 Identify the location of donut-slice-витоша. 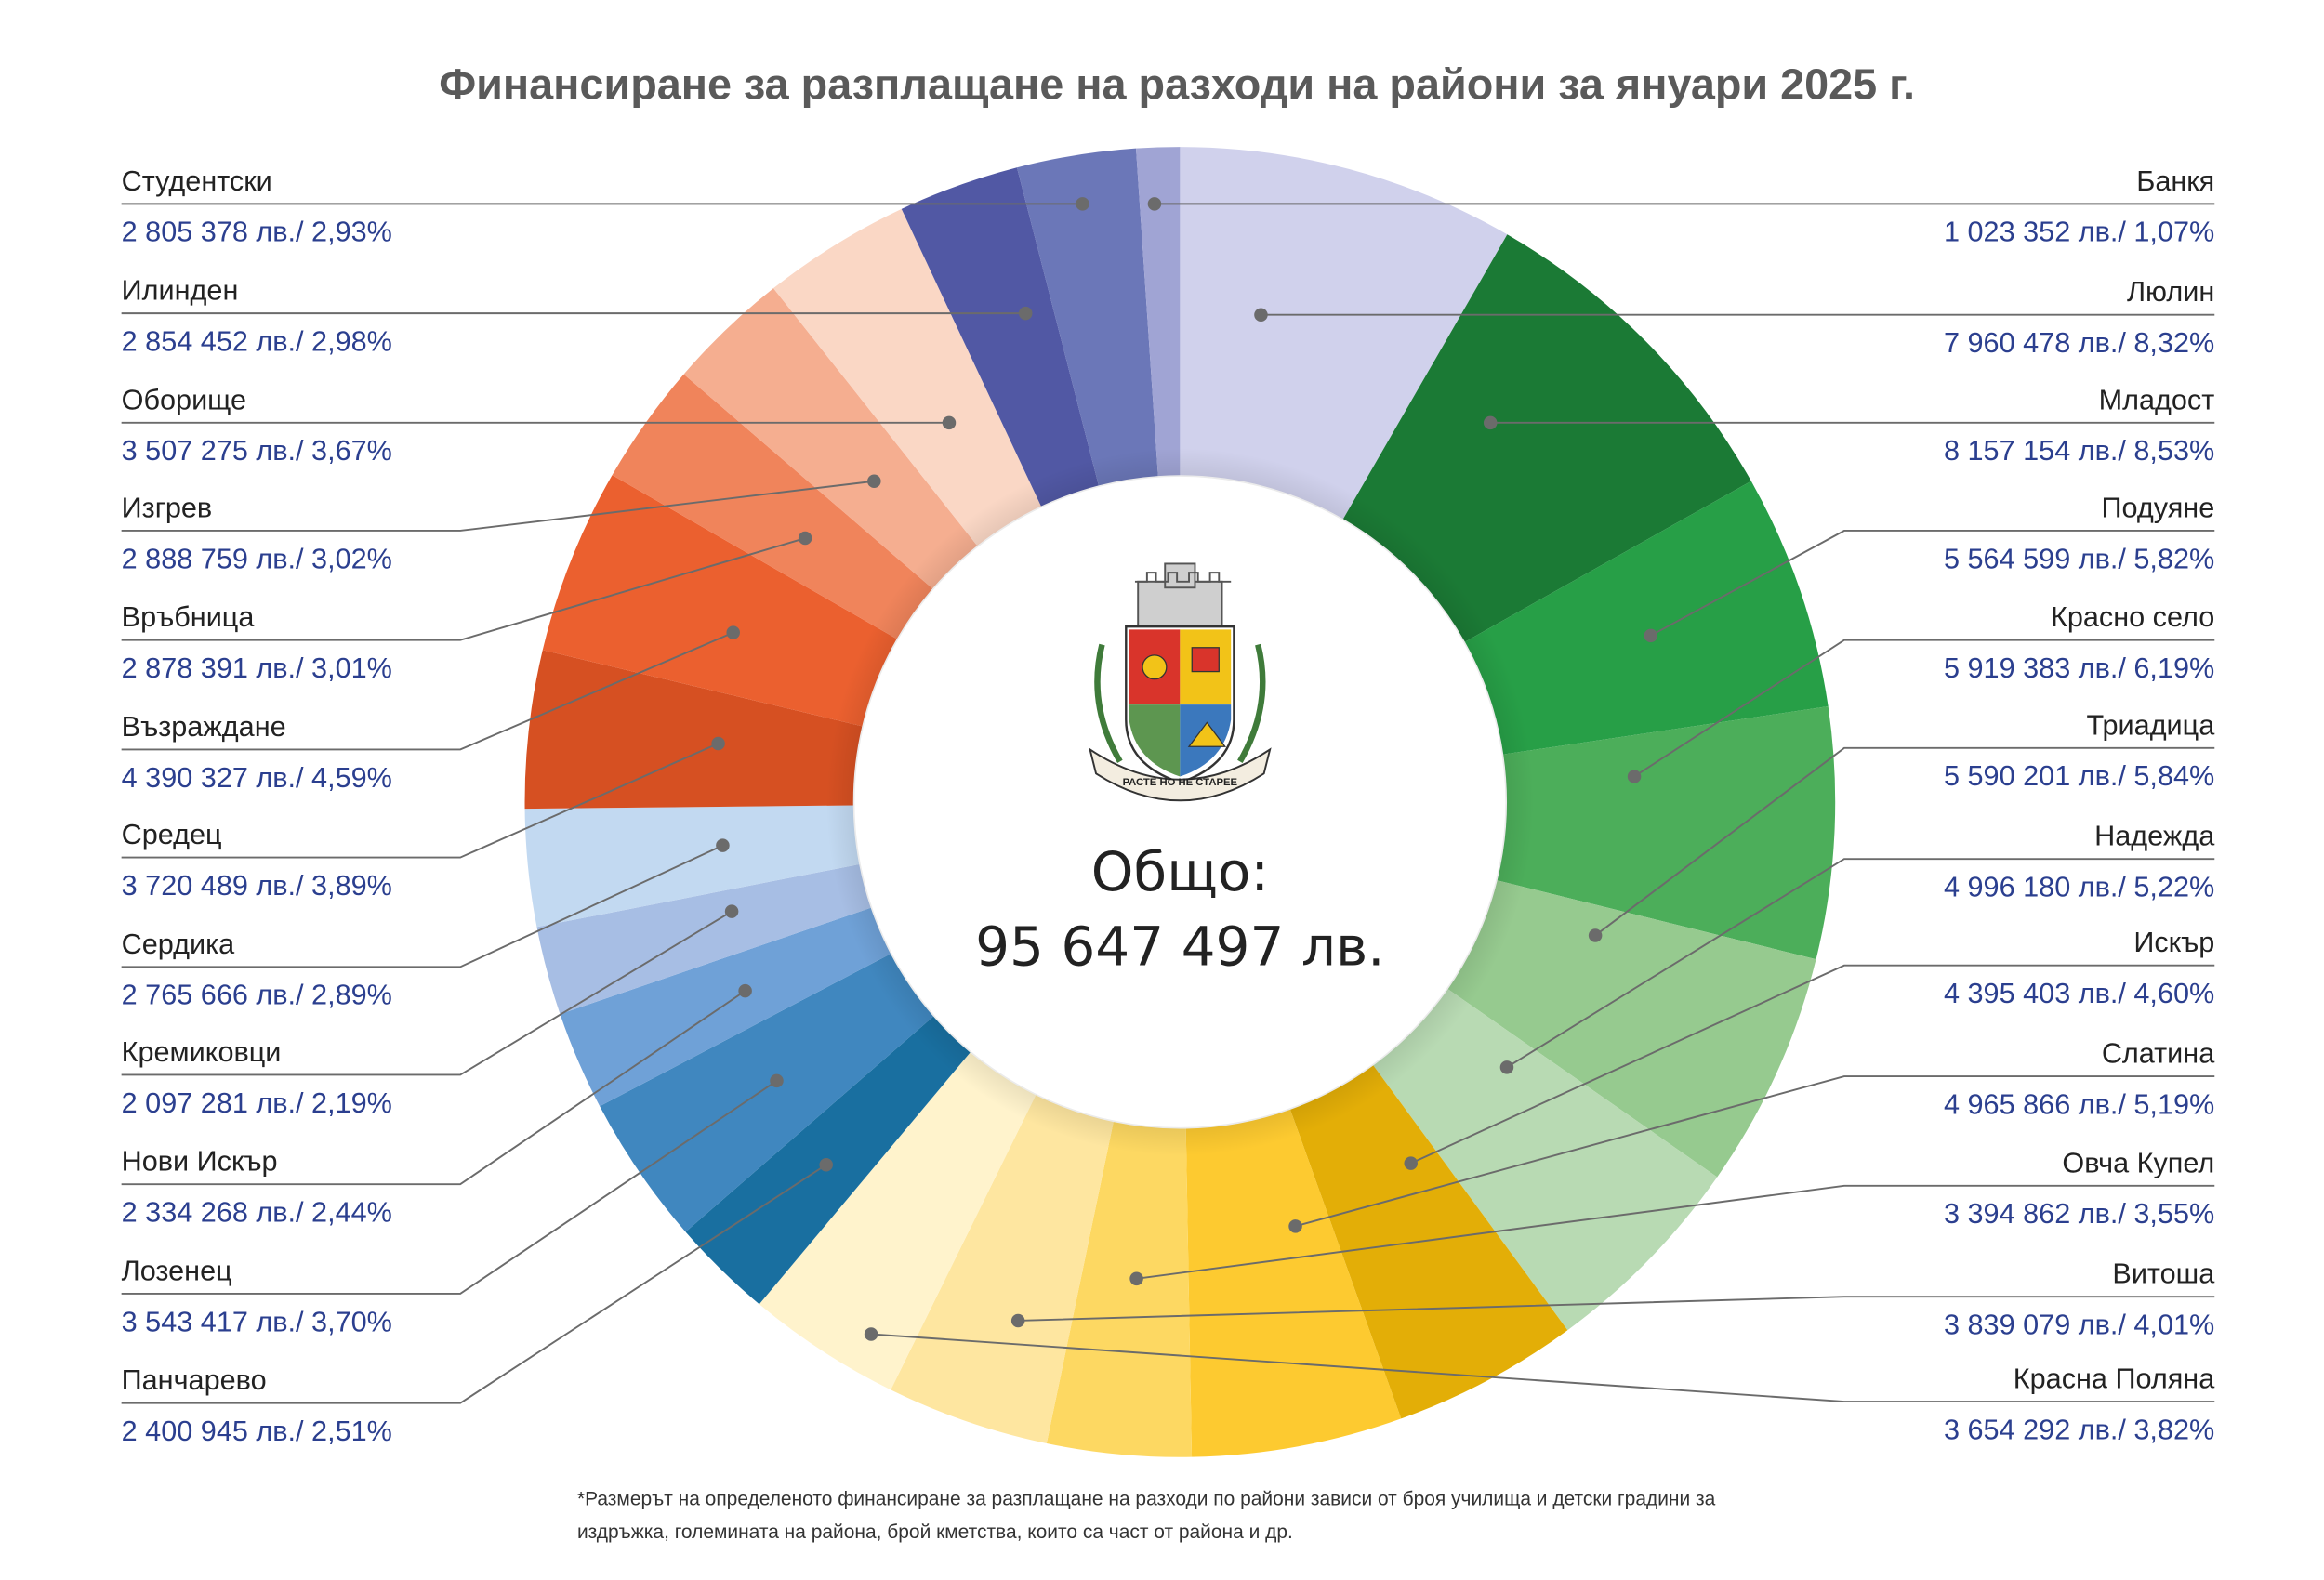
(1002, 1269).